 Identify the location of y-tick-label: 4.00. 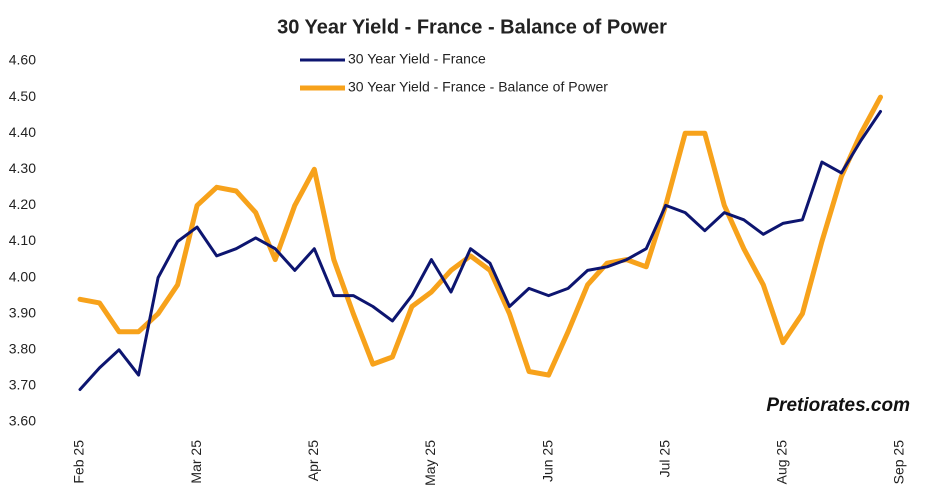
(22, 276).